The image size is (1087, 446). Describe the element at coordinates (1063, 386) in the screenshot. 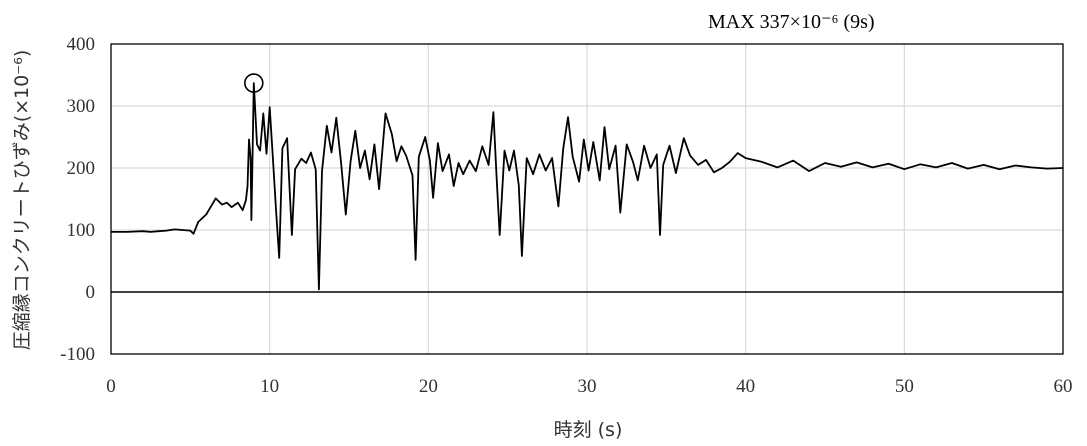

I see `x-tick-label: 60` at that location.